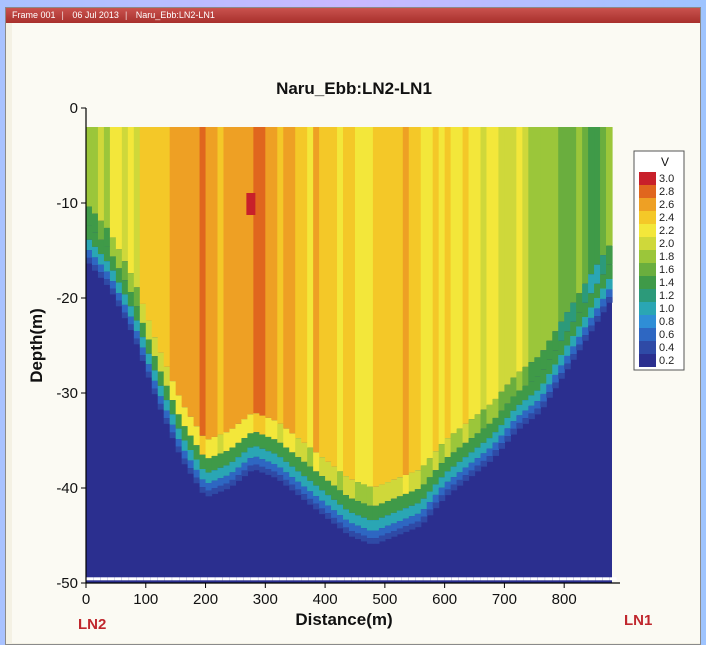  What do you see at coordinates (647, 243) in the screenshot?
I see `colorbar-swatch` at bounding box center [647, 243].